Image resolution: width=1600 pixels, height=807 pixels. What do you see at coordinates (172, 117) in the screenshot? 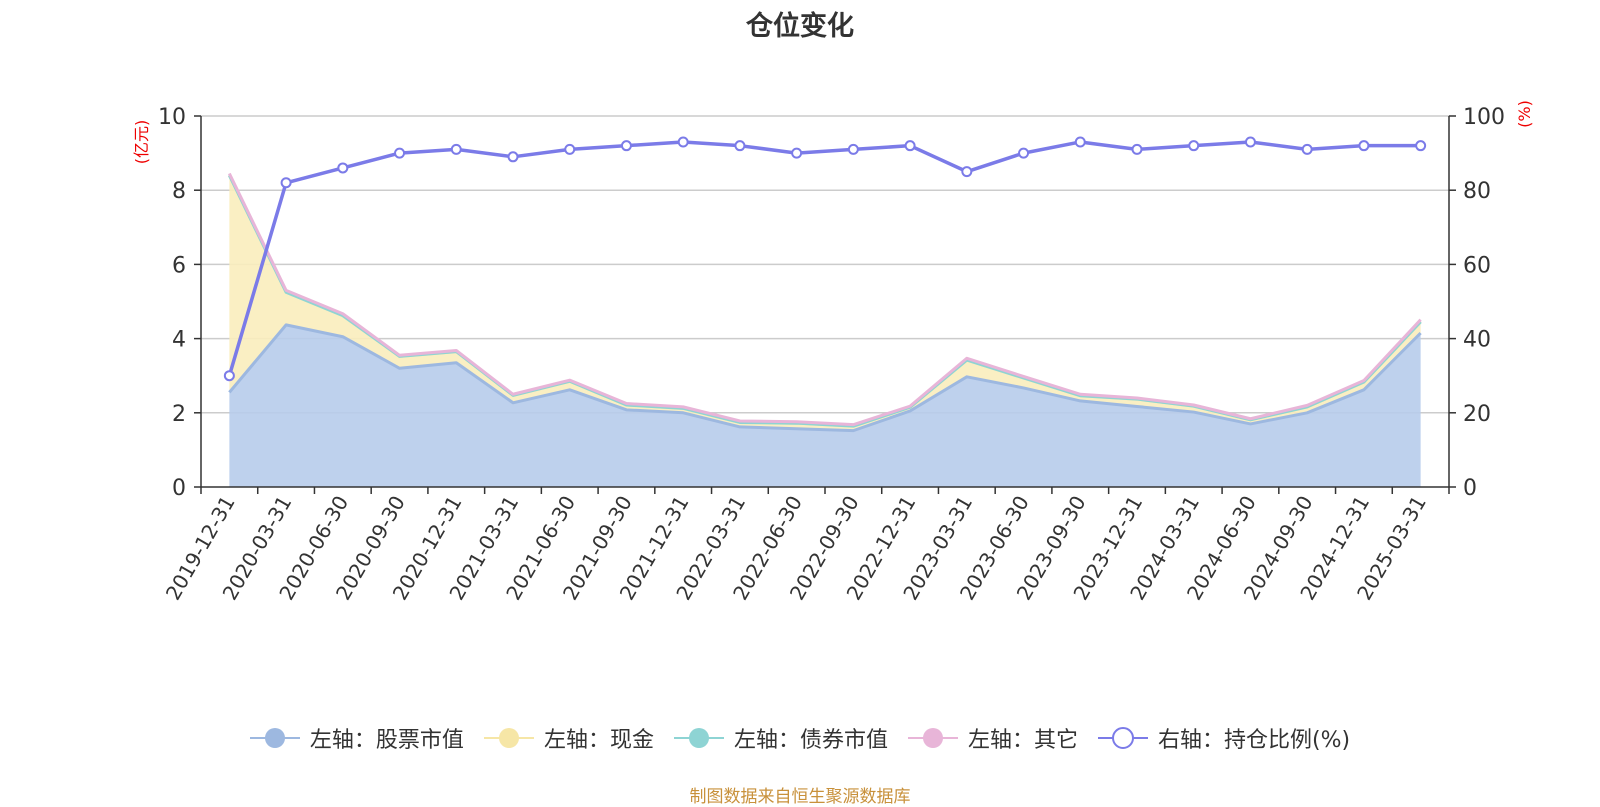
I see `left-axis-tick-label: 10` at bounding box center [172, 117].